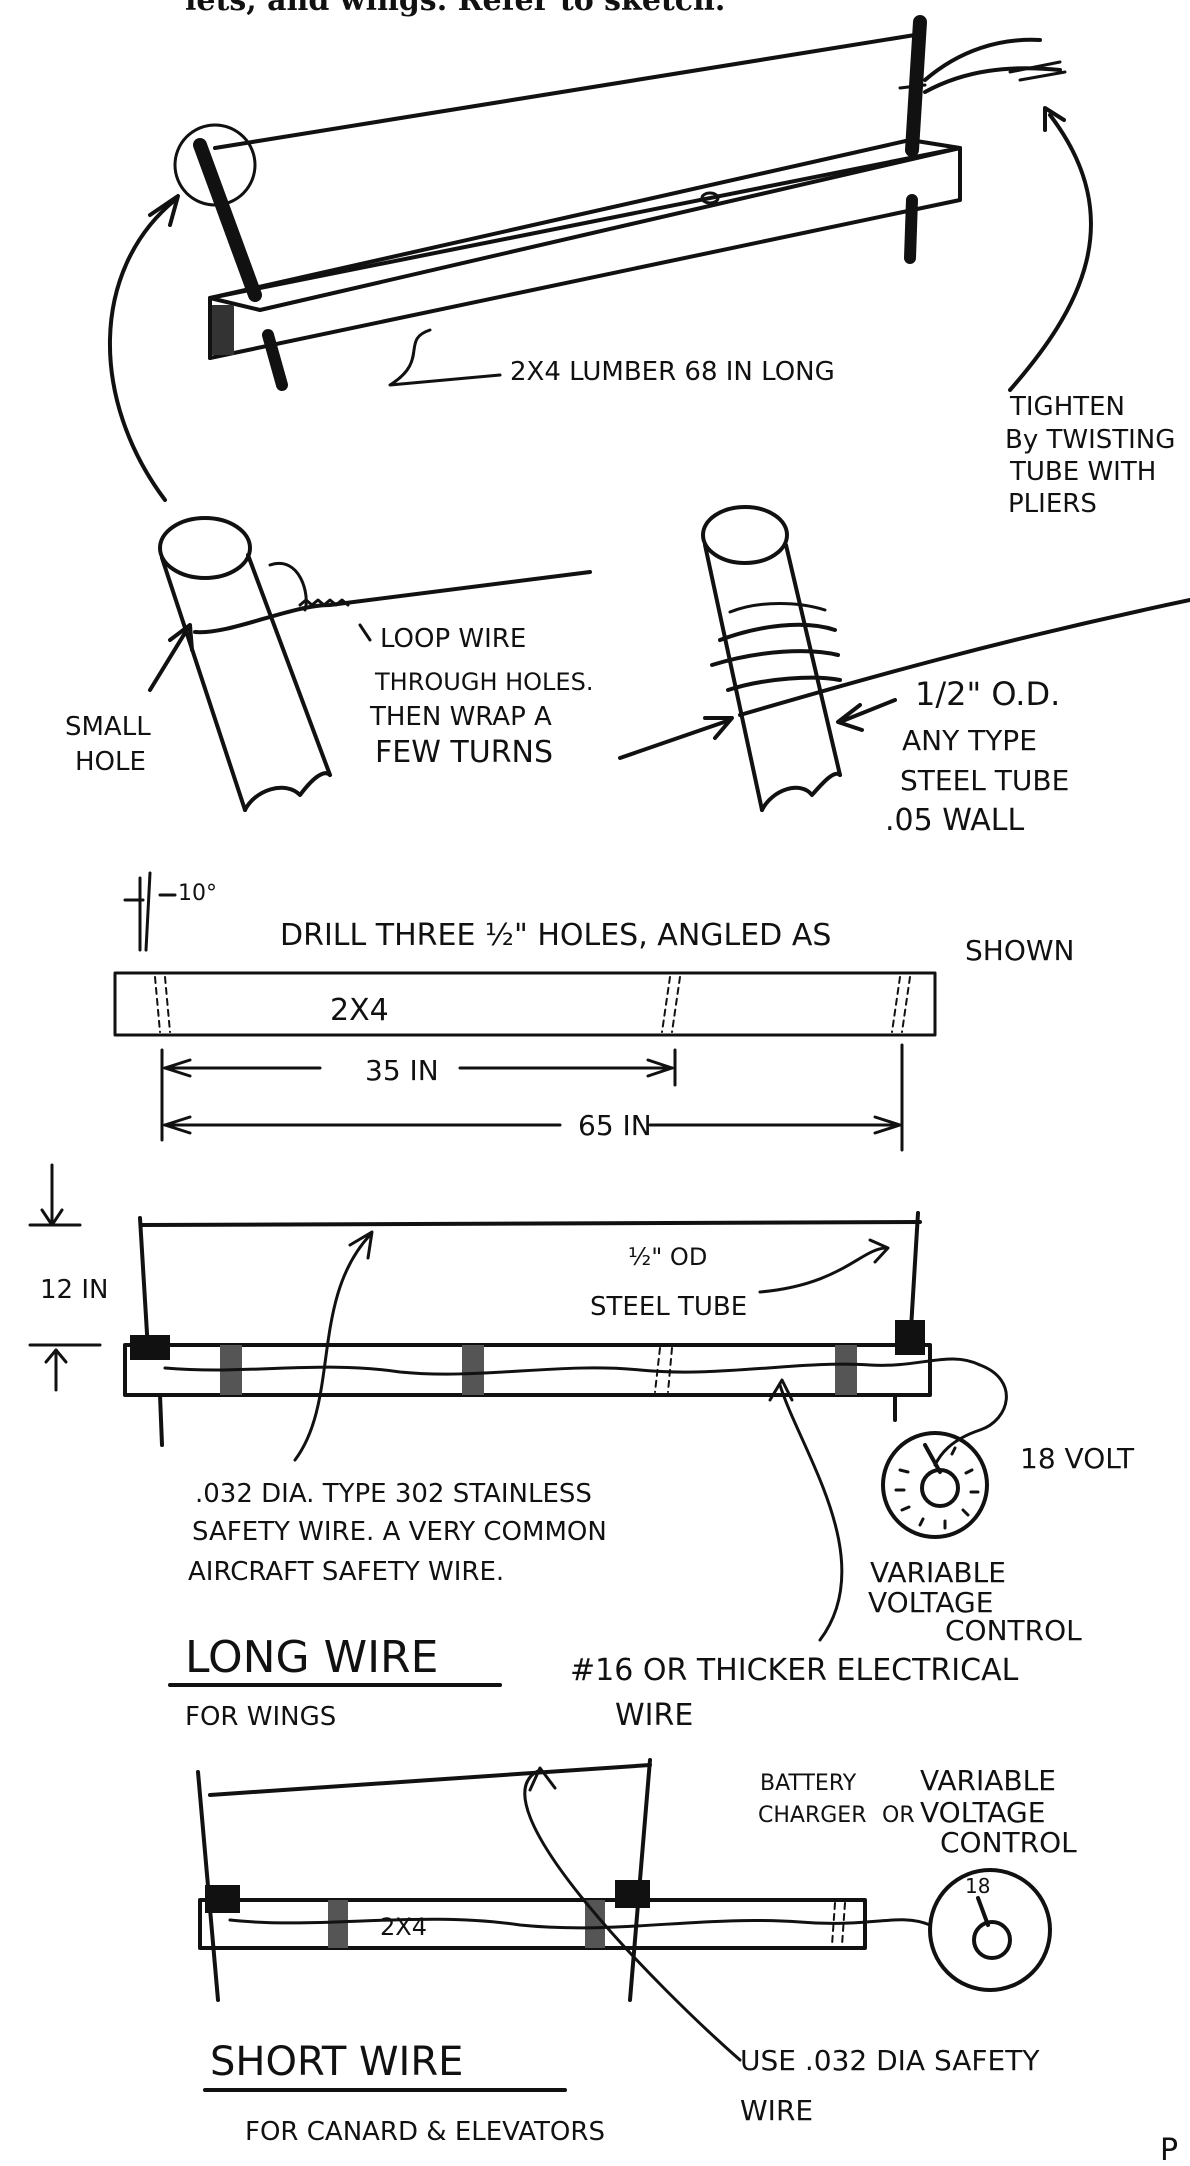 The image size is (1190, 2166). Describe the element at coordinates (987, 694) in the screenshot. I see `tube-label-1: 1/2" O.D.` at that location.